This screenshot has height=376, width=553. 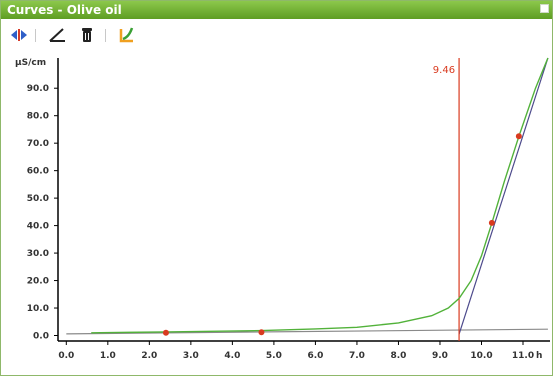 What do you see at coordinates (41, 337) in the screenshot?
I see `y-tick-label: 0.0` at bounding box center [41, 337].